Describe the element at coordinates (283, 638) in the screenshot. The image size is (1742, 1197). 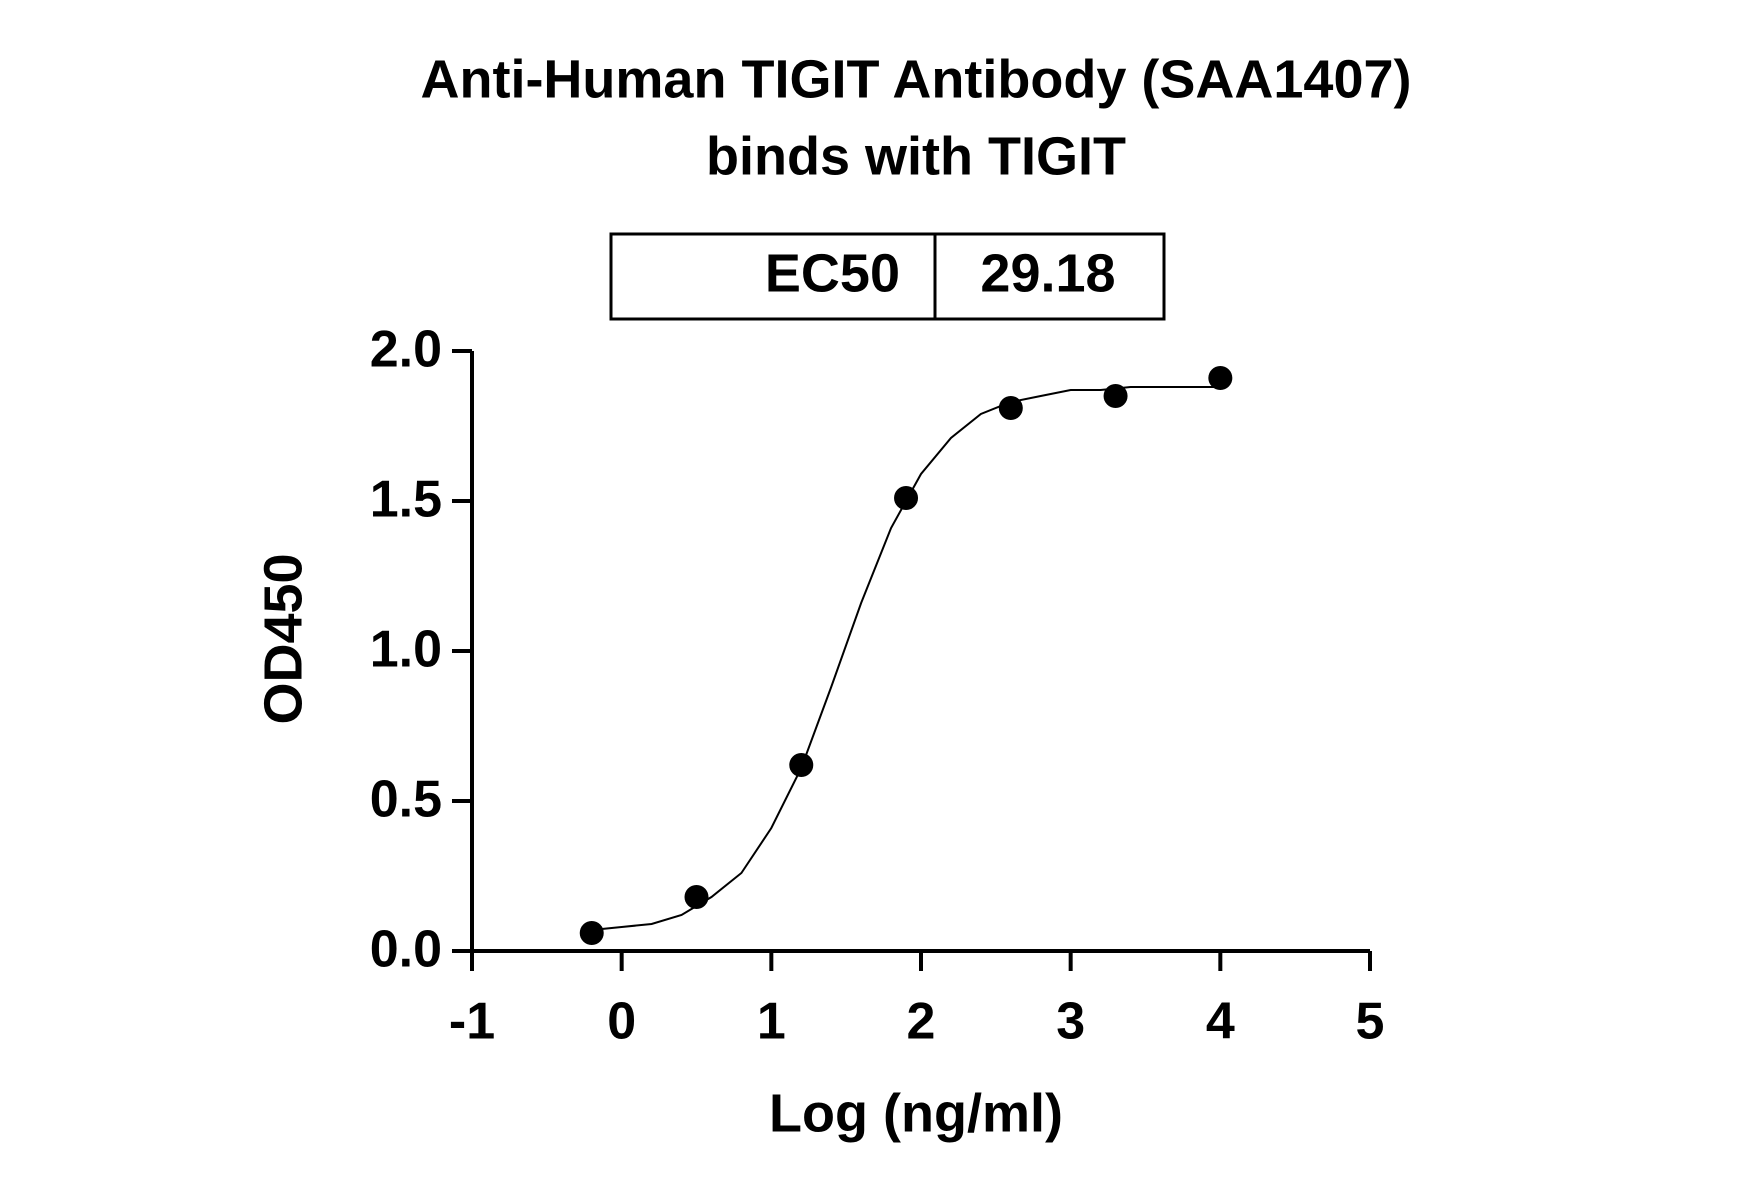
I see `y-axis-label: OD450` at that location.